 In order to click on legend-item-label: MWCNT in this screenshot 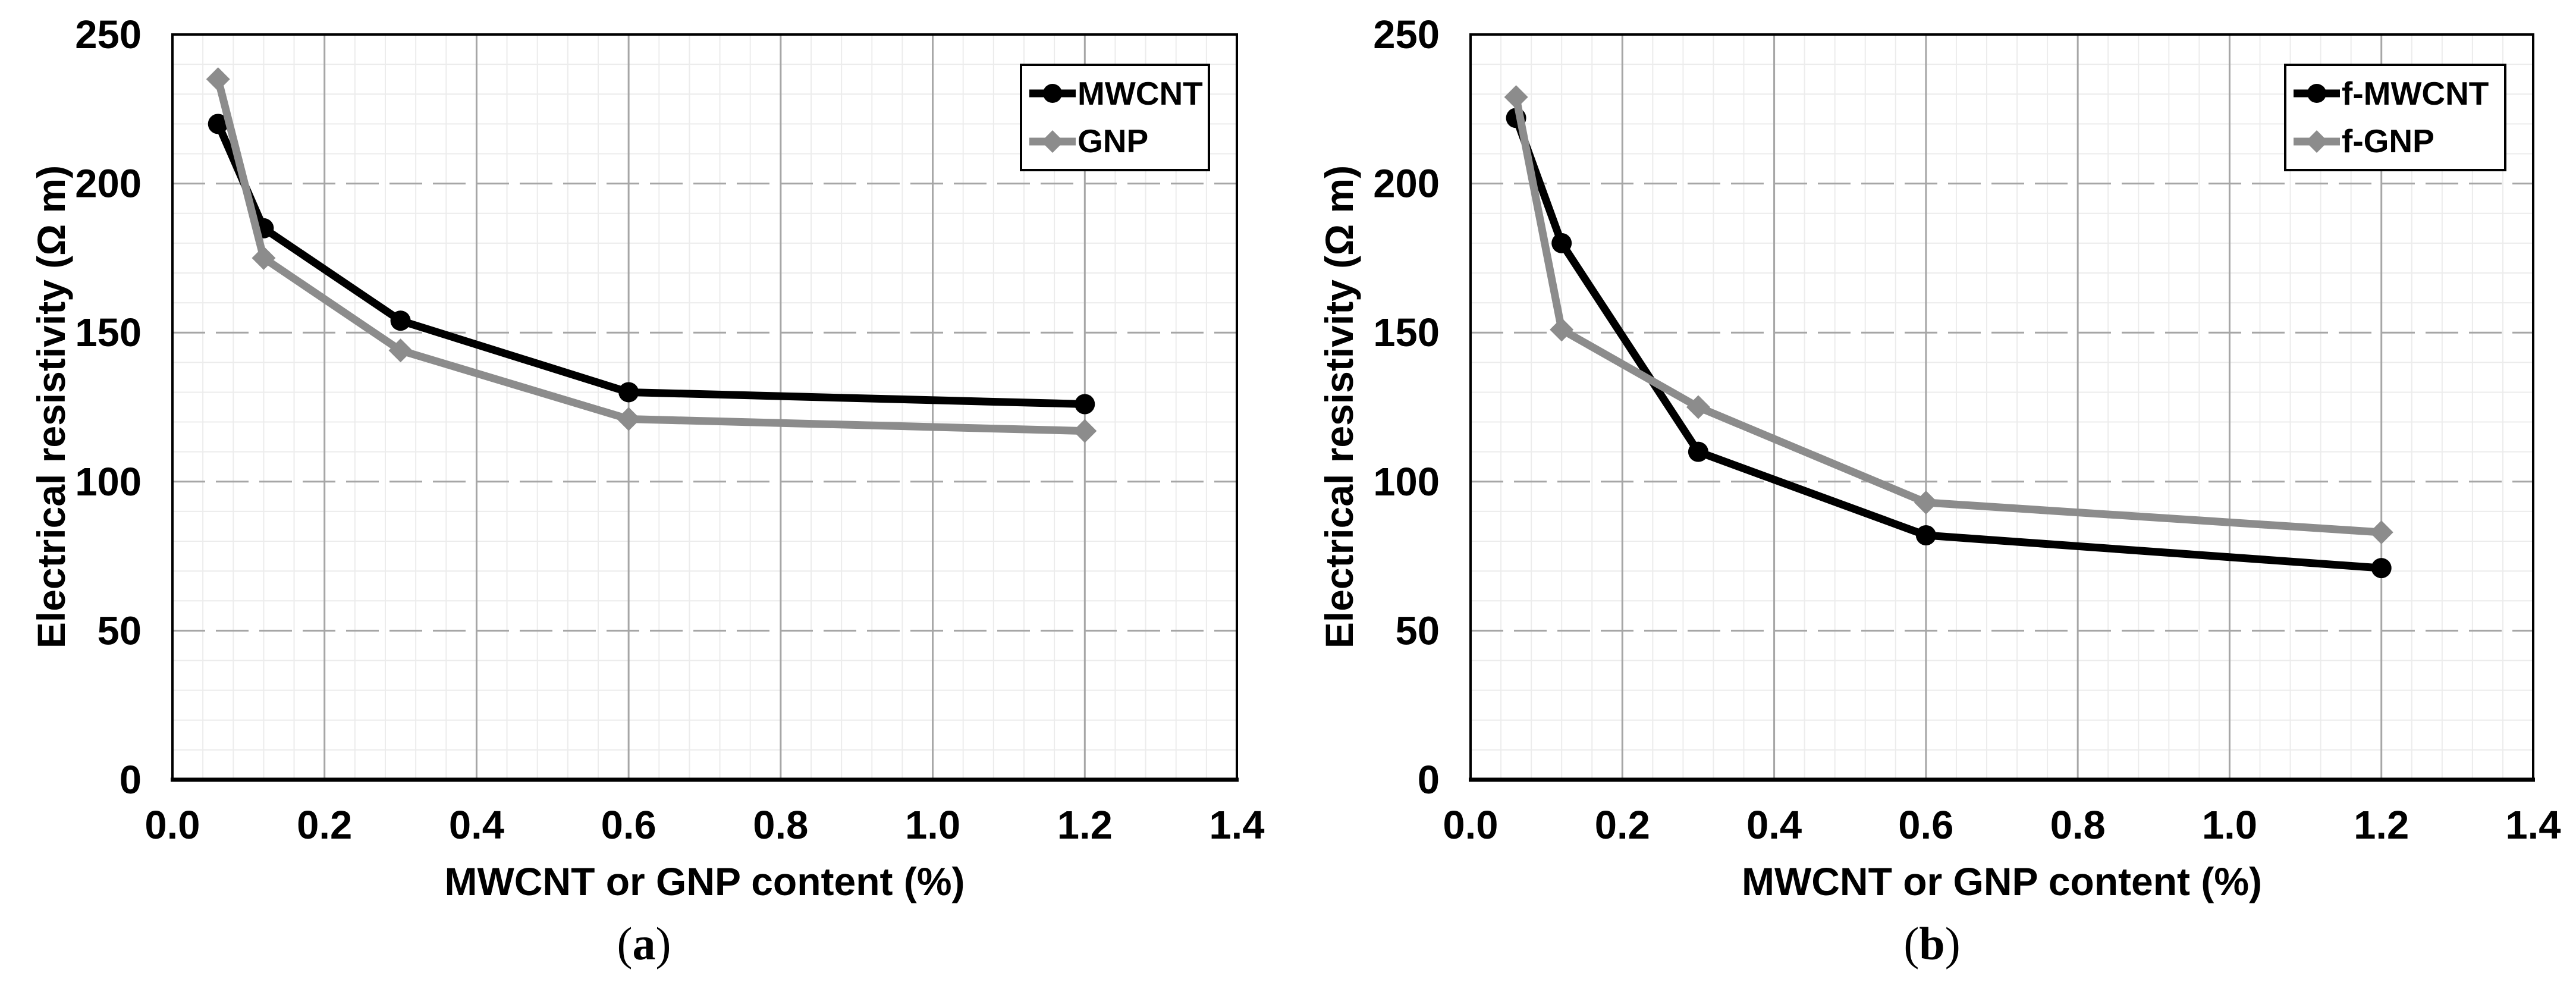, I will do `click(1140, 93)`.